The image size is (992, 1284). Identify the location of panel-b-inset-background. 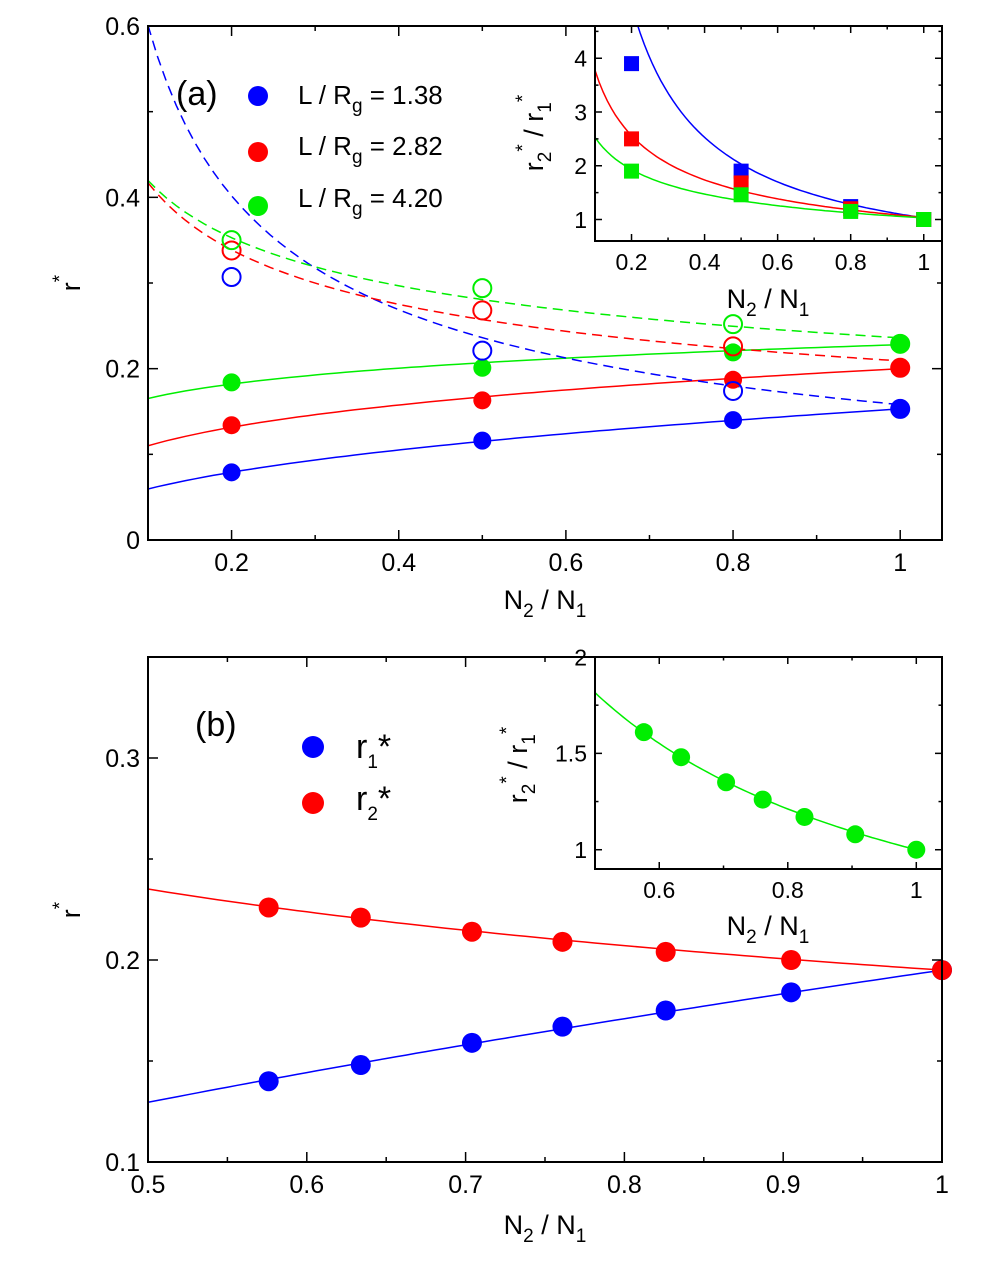
(768, 763).